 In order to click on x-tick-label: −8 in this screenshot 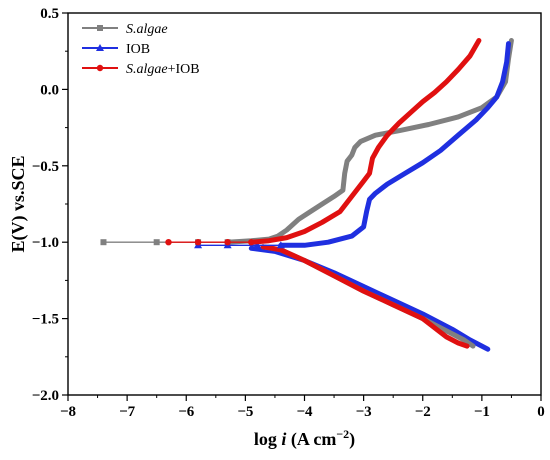, I will do `click(68, 412)`.